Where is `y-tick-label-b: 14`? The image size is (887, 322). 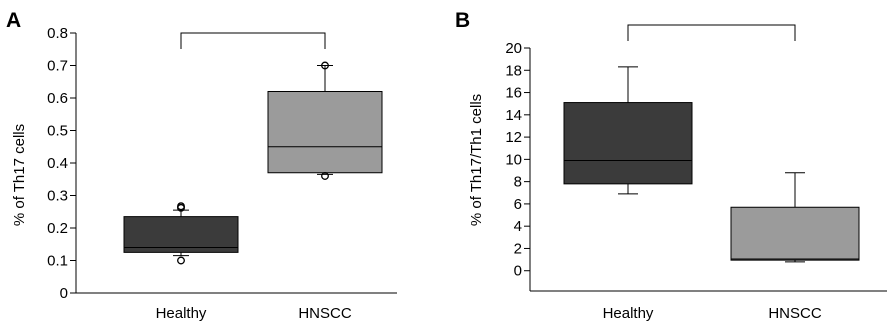
y-tick-label-b: 14 is located at coordinates (513, 115).